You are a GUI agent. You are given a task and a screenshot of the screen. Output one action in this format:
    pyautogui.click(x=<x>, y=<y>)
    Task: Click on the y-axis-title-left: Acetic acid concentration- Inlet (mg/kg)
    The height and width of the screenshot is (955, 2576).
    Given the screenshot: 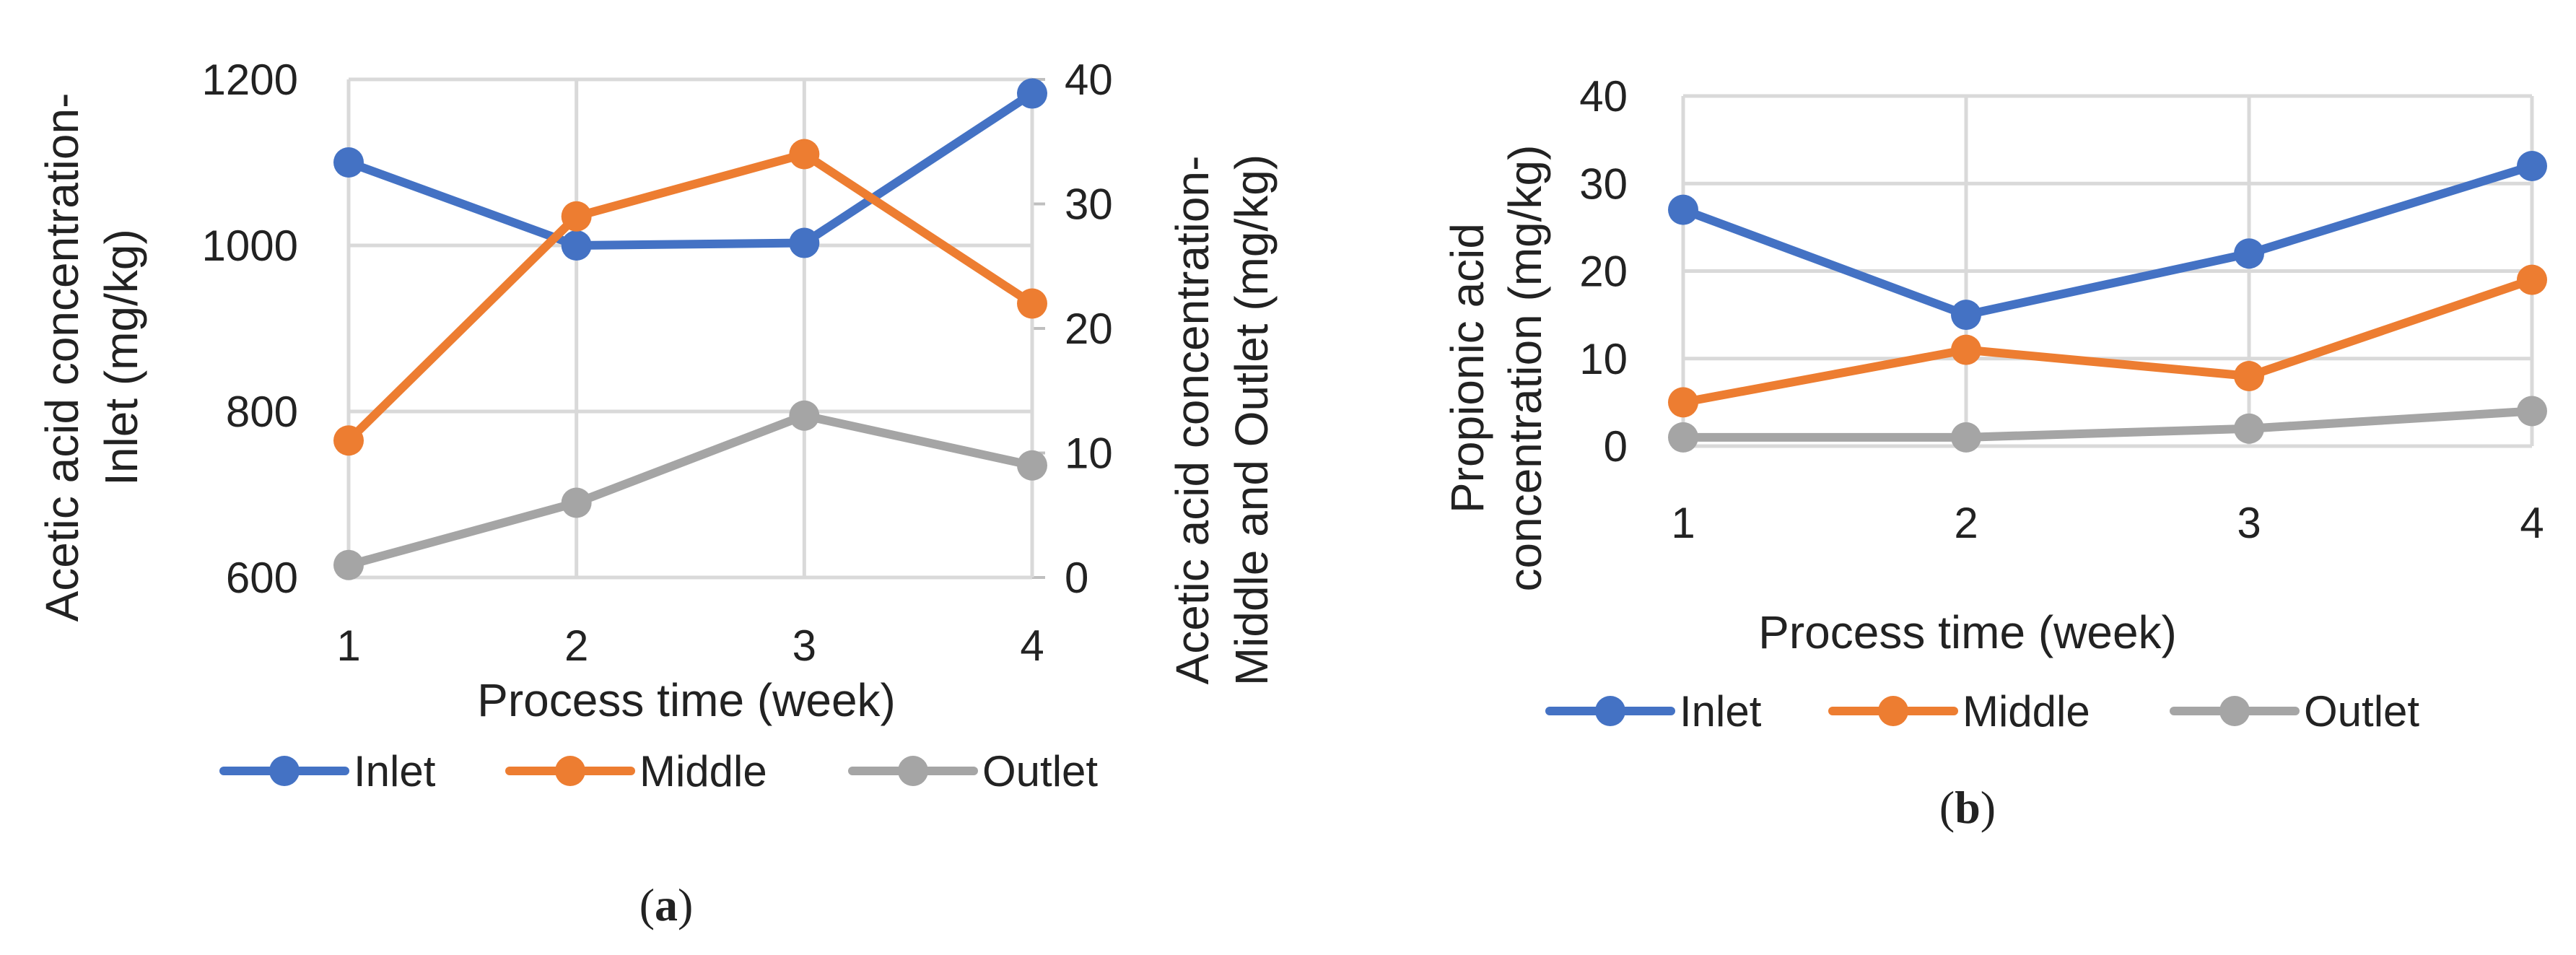 What is the action you would take?
    pyautogui.click(x=91, y=357)
    